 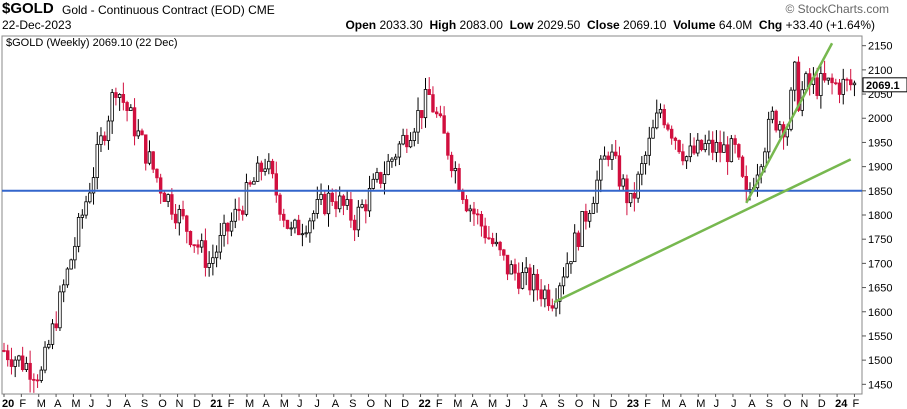 What do you see at coordinates (560, 403) in the screenshot?
I see `x-tick-label: S` at bounding box center [560, 403].